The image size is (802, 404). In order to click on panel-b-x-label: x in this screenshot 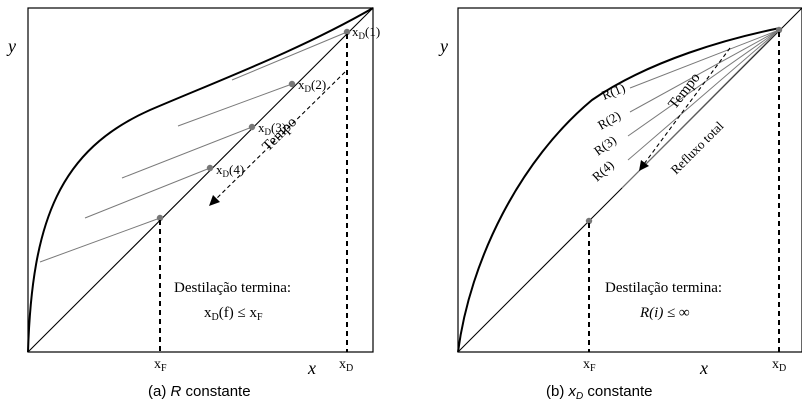, I will do `click(703, 368)`.